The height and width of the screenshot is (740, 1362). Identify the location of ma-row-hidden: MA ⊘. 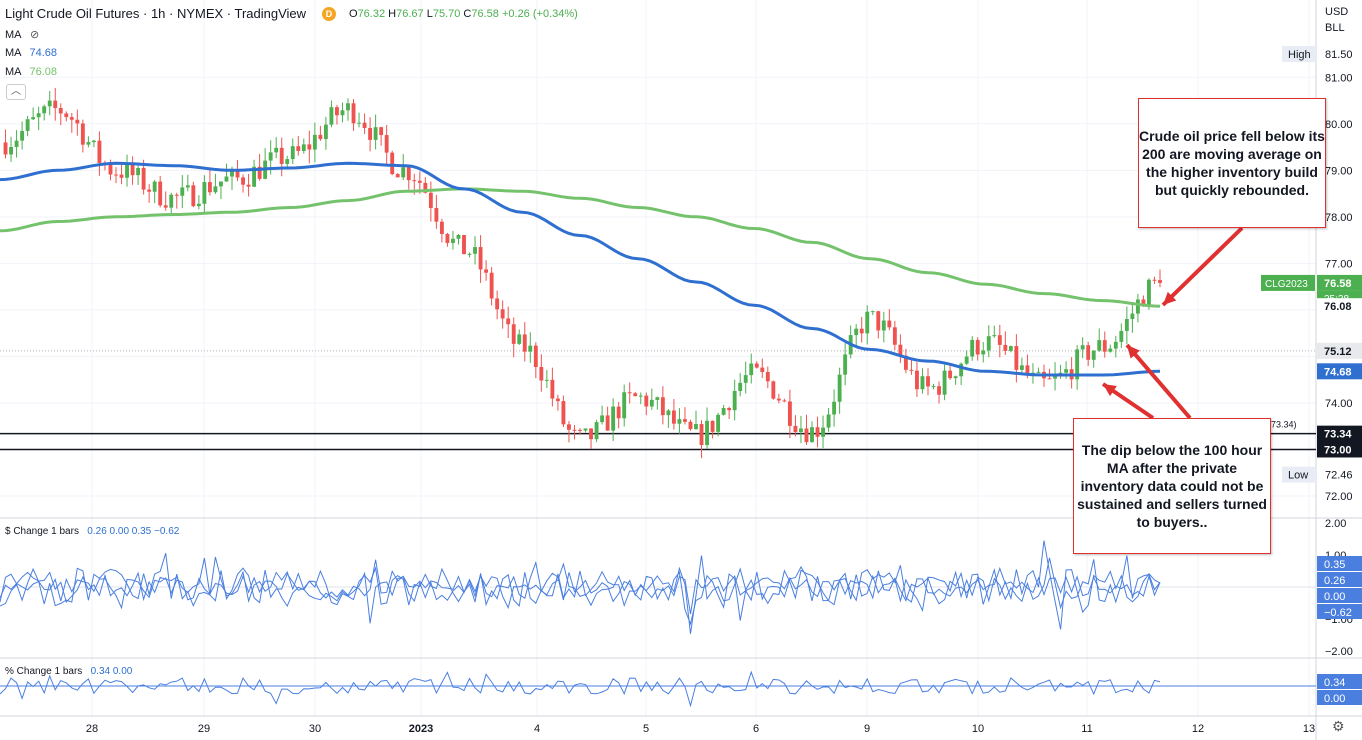
(22, 35).